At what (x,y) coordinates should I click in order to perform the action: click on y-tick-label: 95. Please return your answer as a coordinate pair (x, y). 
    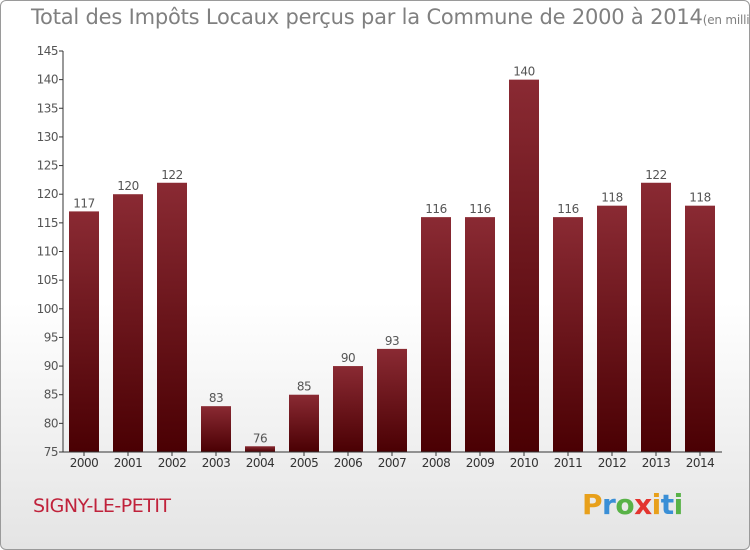
    Looking at the image, I should click on (51, 337).